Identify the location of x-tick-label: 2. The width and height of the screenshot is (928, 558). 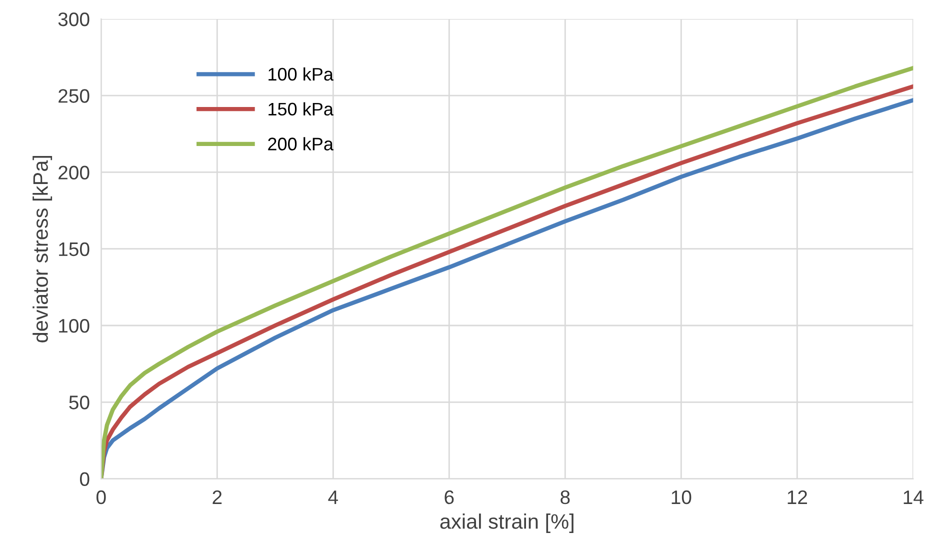
(217, 497).